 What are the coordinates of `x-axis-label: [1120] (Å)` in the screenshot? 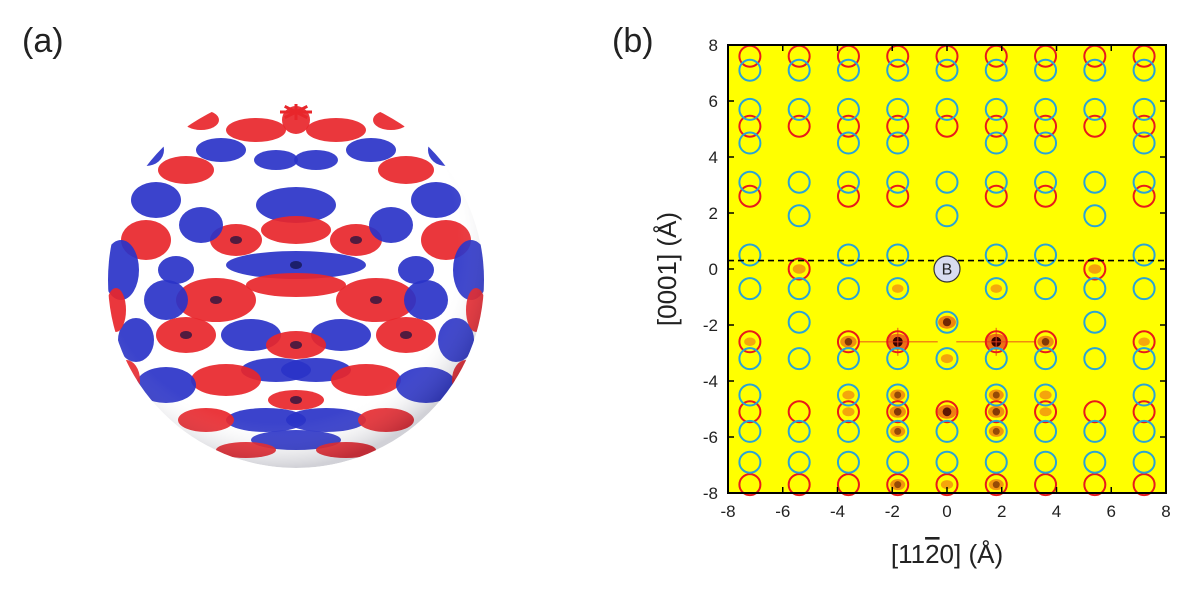 It's located at (947, 554).